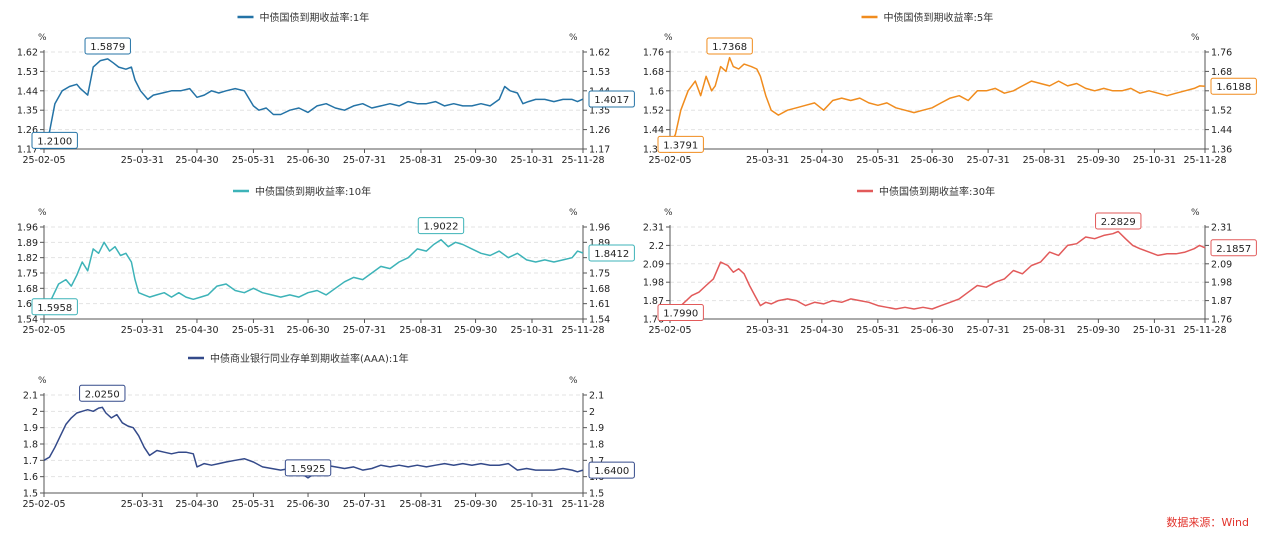  I want to click on value-callout-label: 2.2829, so click(1118, 222).